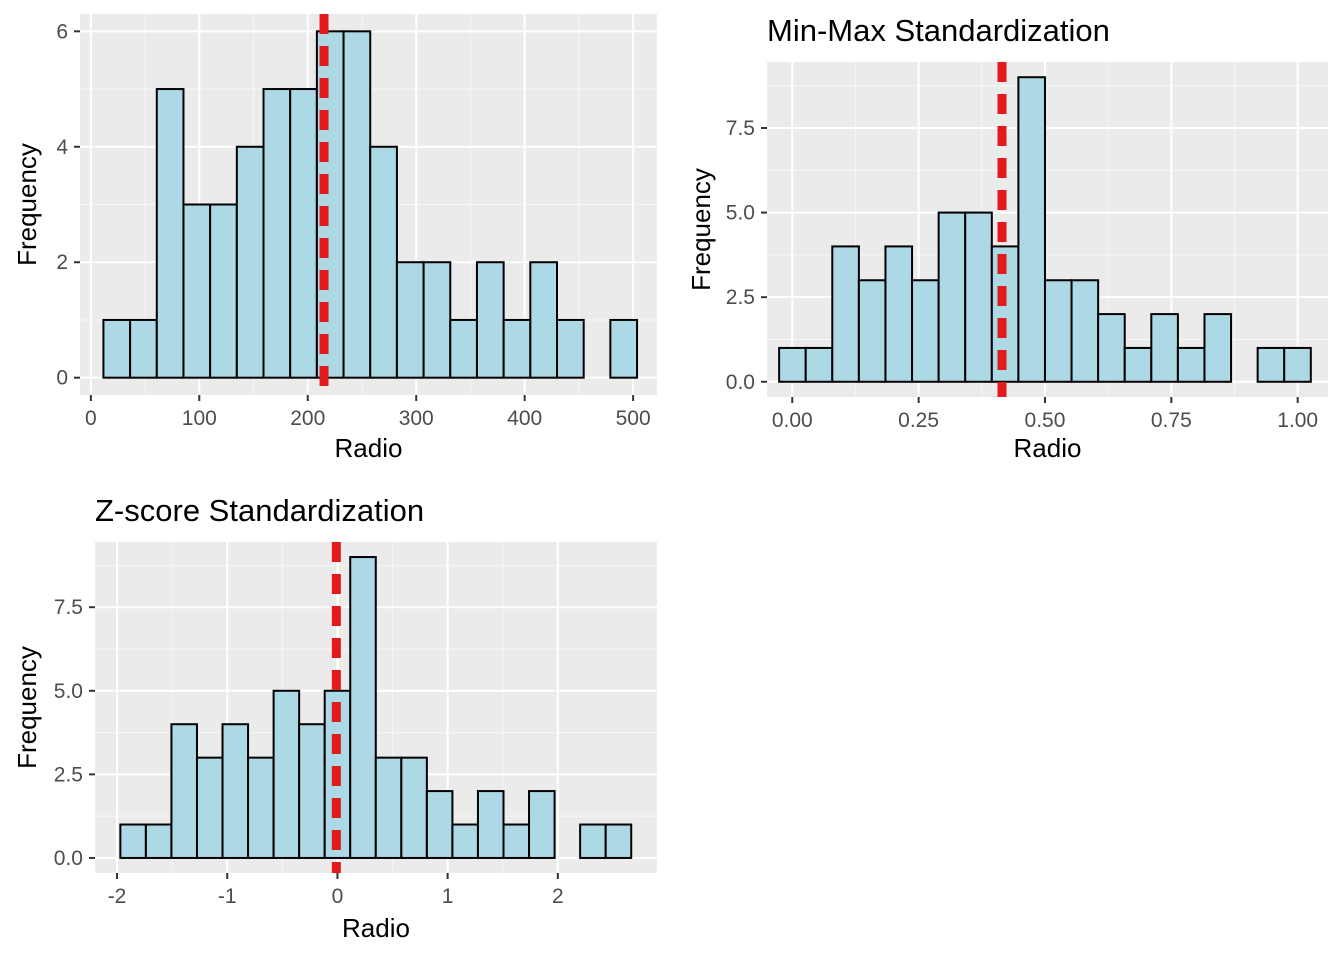 Image resolution: width=1344 pixels, height=960 pixels. Describe the element at coordinates (259, 510) in the screenshot. I see `chart-title: Z-score Standardization` at that location.